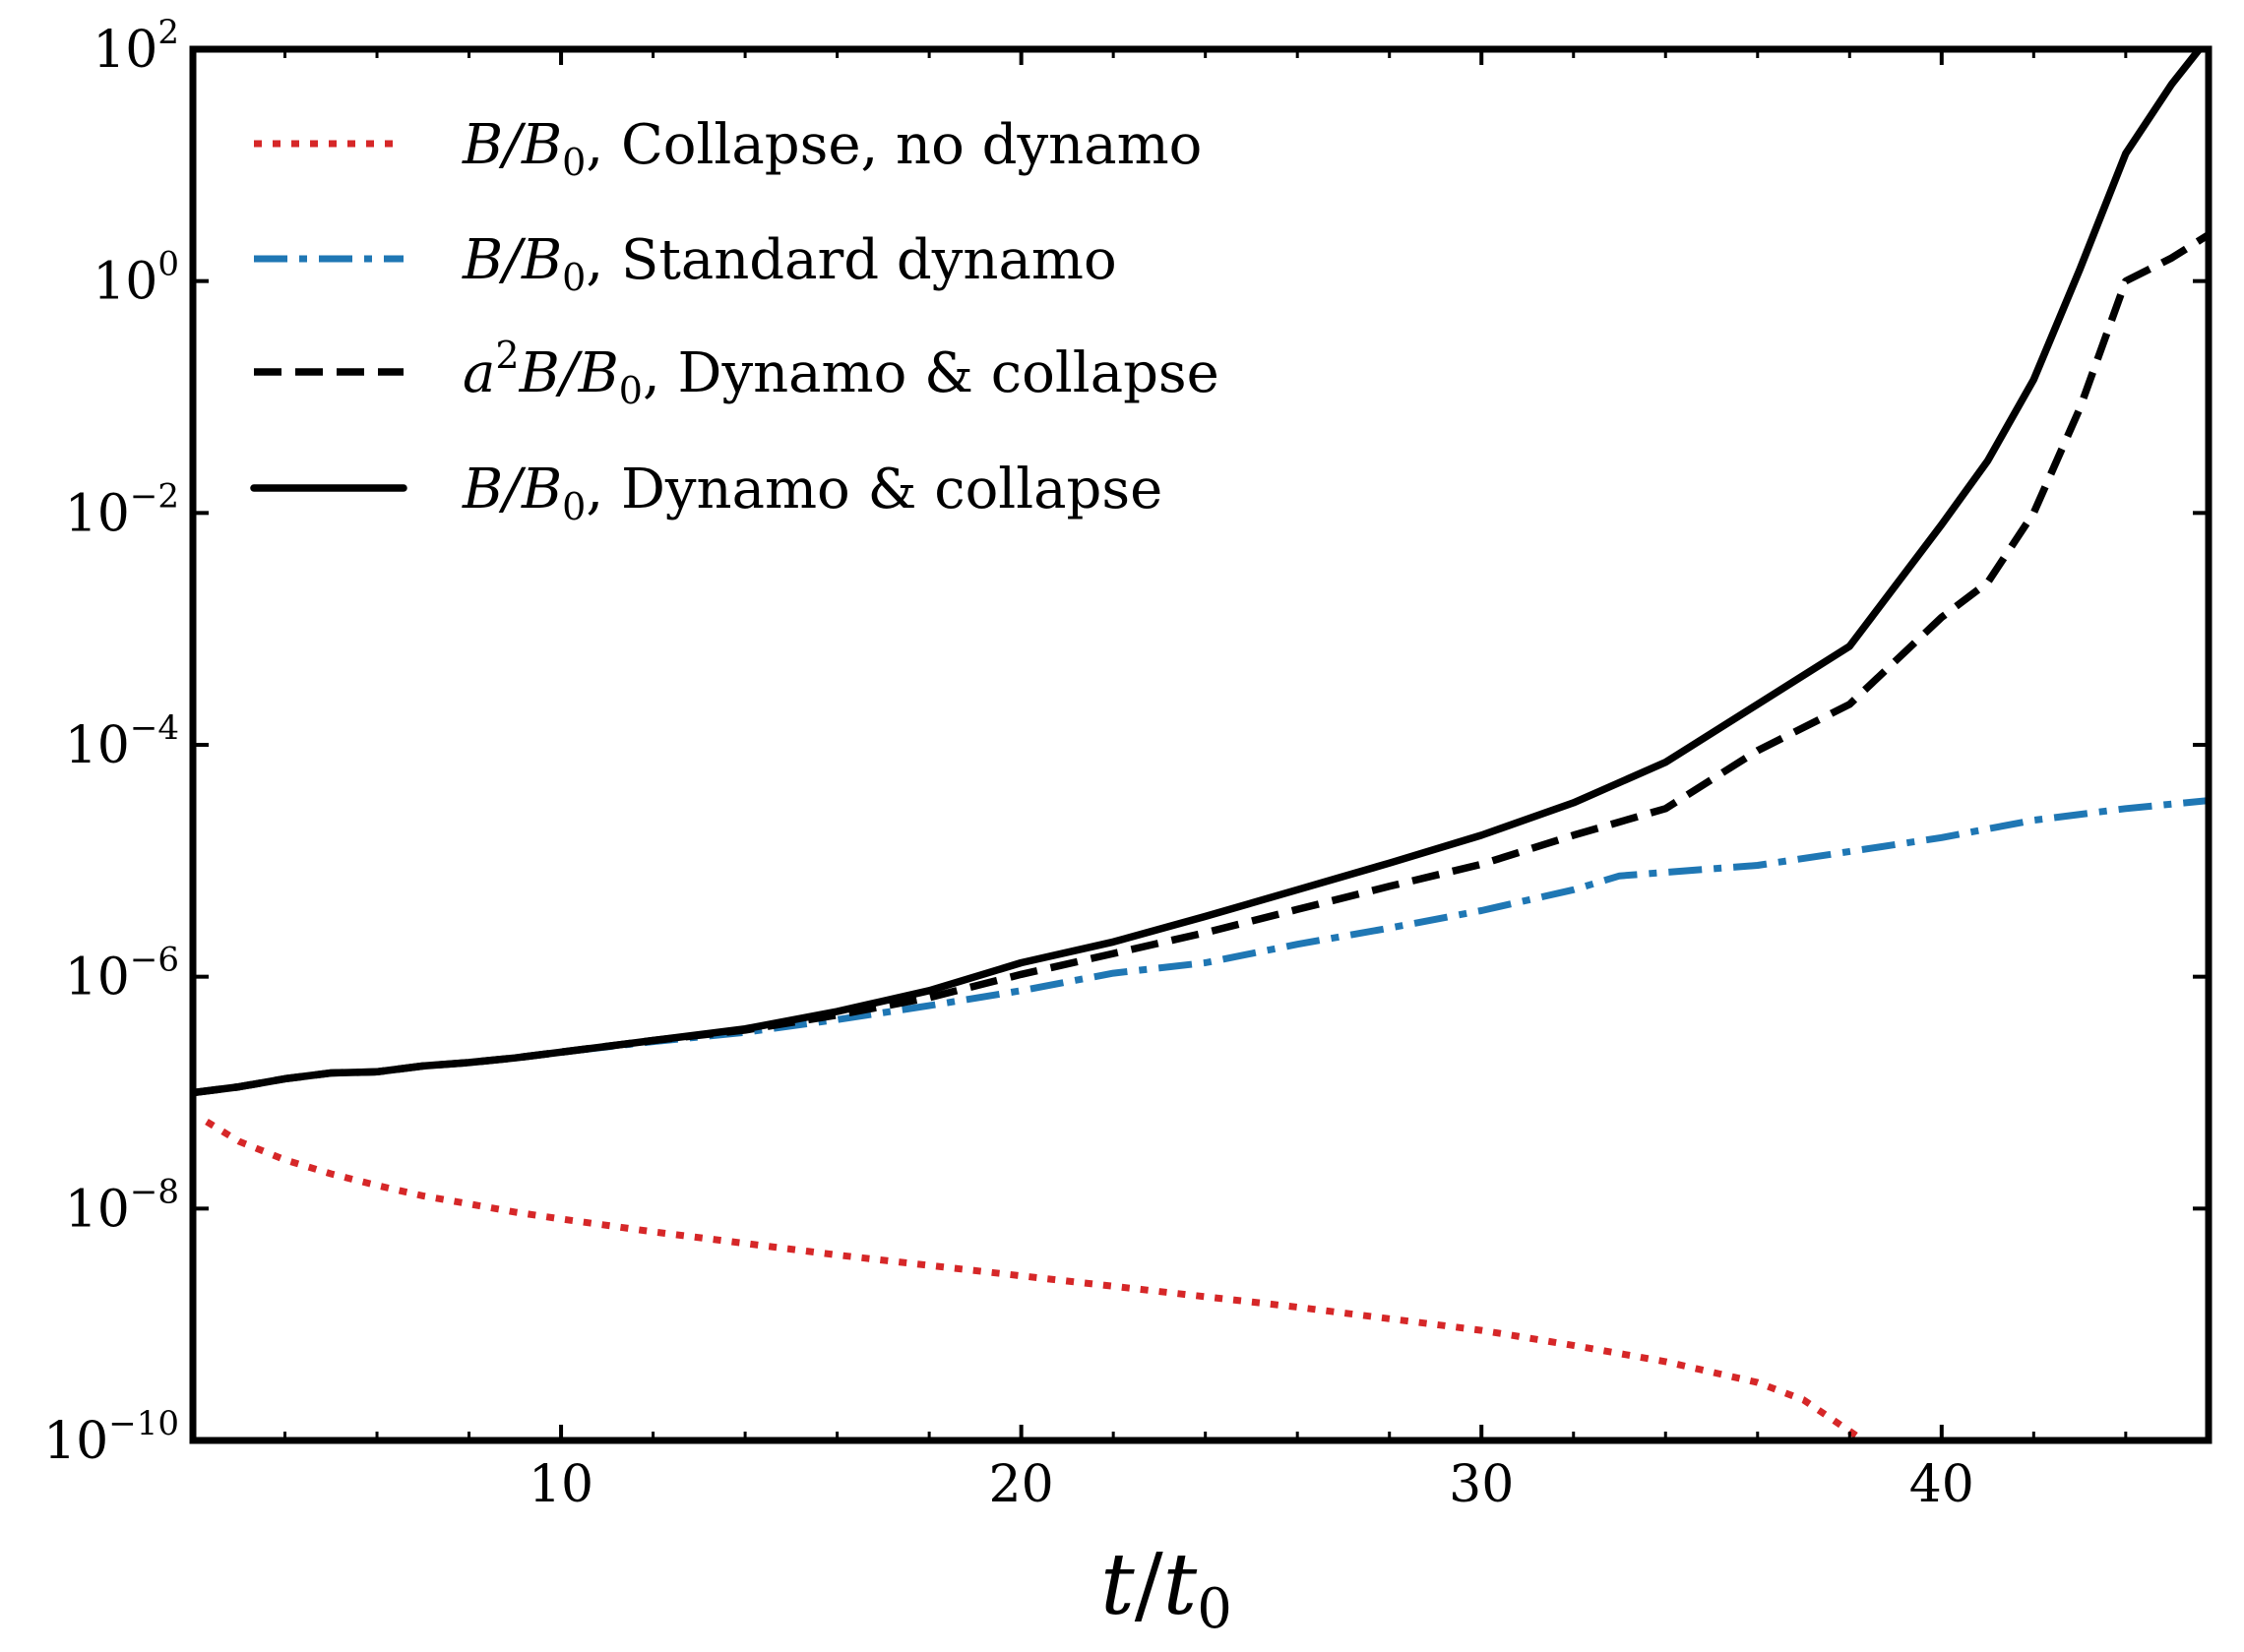  I want to click on y-tick-label: 10⁻², so click(122, 509).